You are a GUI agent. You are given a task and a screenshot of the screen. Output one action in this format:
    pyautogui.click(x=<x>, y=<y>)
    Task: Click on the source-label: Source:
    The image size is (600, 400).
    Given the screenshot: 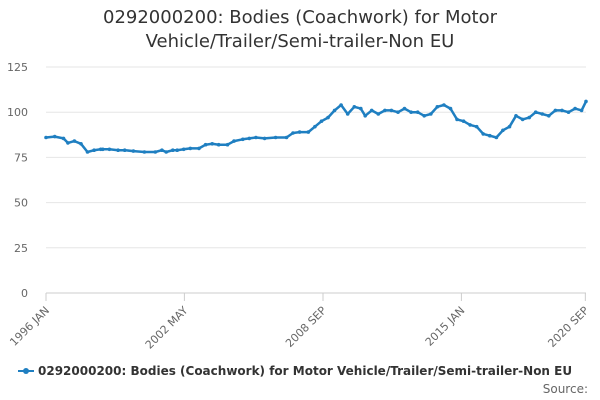 What is the action you would take?
    pyautogui.click(x=565, y=389)
    